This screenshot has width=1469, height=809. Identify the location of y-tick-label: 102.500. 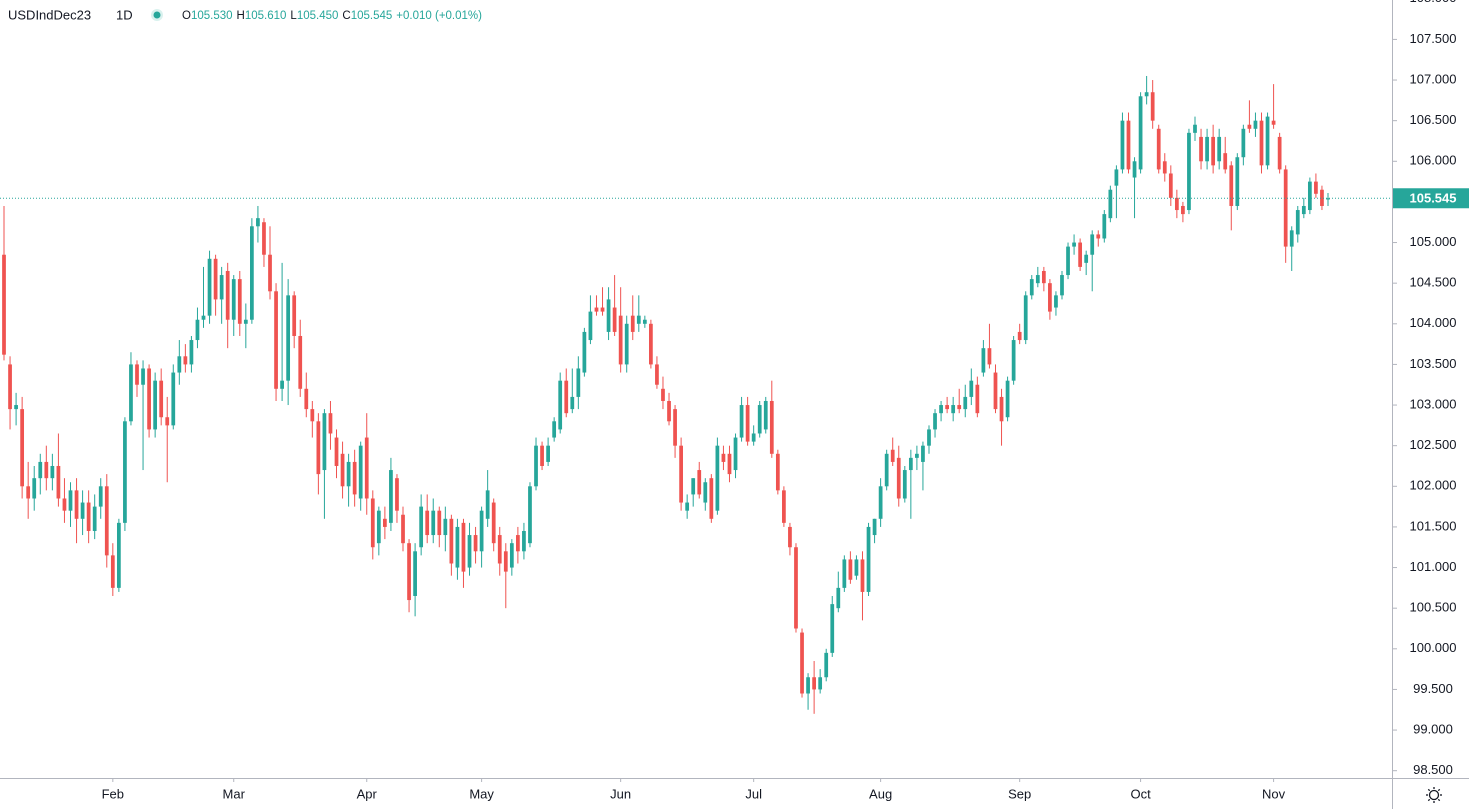
(1433, 444).